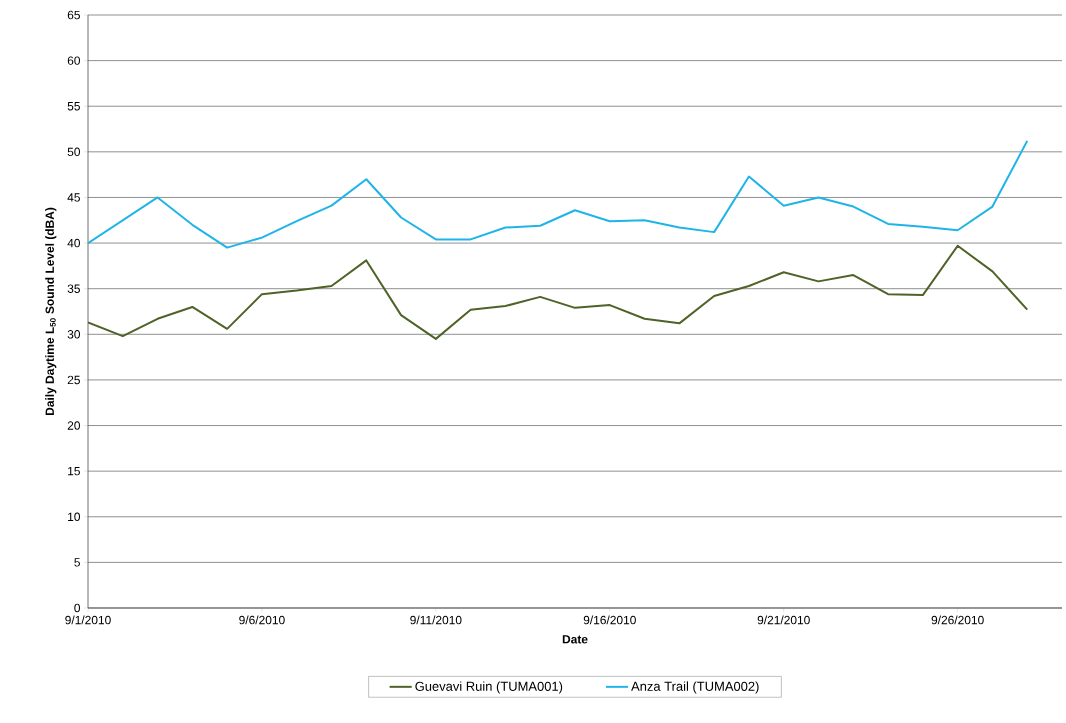  Describe the element at coordinates (74, 60) in the screenshot. I see `y-tick-label: 60` at that location.